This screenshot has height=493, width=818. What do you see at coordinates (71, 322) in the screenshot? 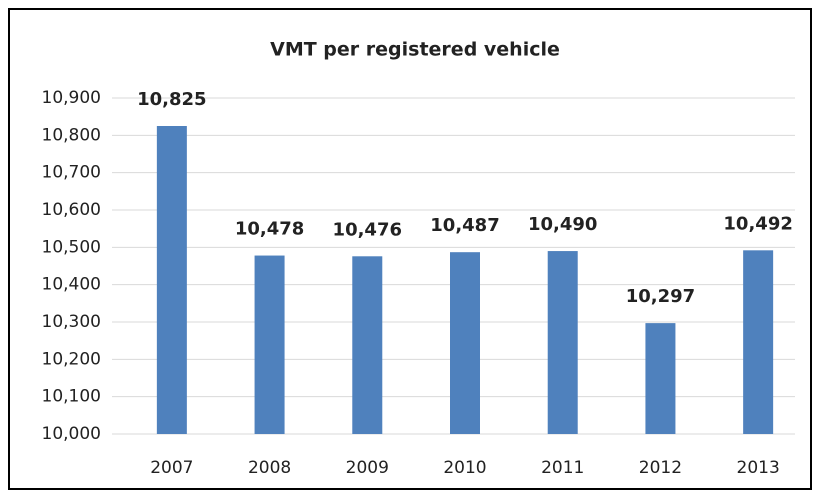
I see `y-tick-label: 10,300` at bounding box center [71, 322].